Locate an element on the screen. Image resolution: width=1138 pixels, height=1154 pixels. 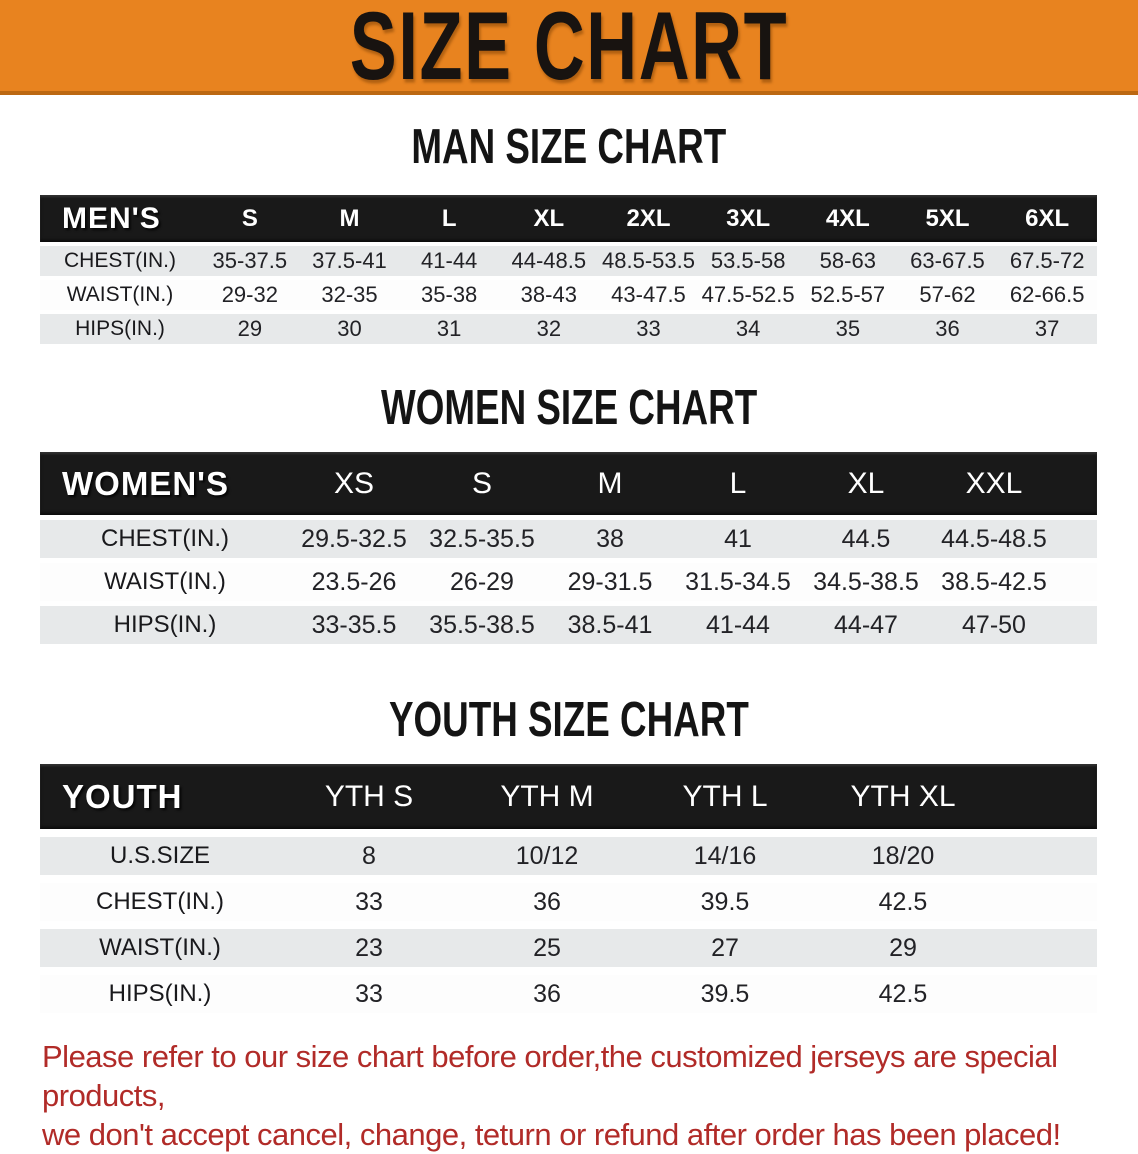
men-chest-in-m: 37.5-41 is located at coordinates (349, 260).